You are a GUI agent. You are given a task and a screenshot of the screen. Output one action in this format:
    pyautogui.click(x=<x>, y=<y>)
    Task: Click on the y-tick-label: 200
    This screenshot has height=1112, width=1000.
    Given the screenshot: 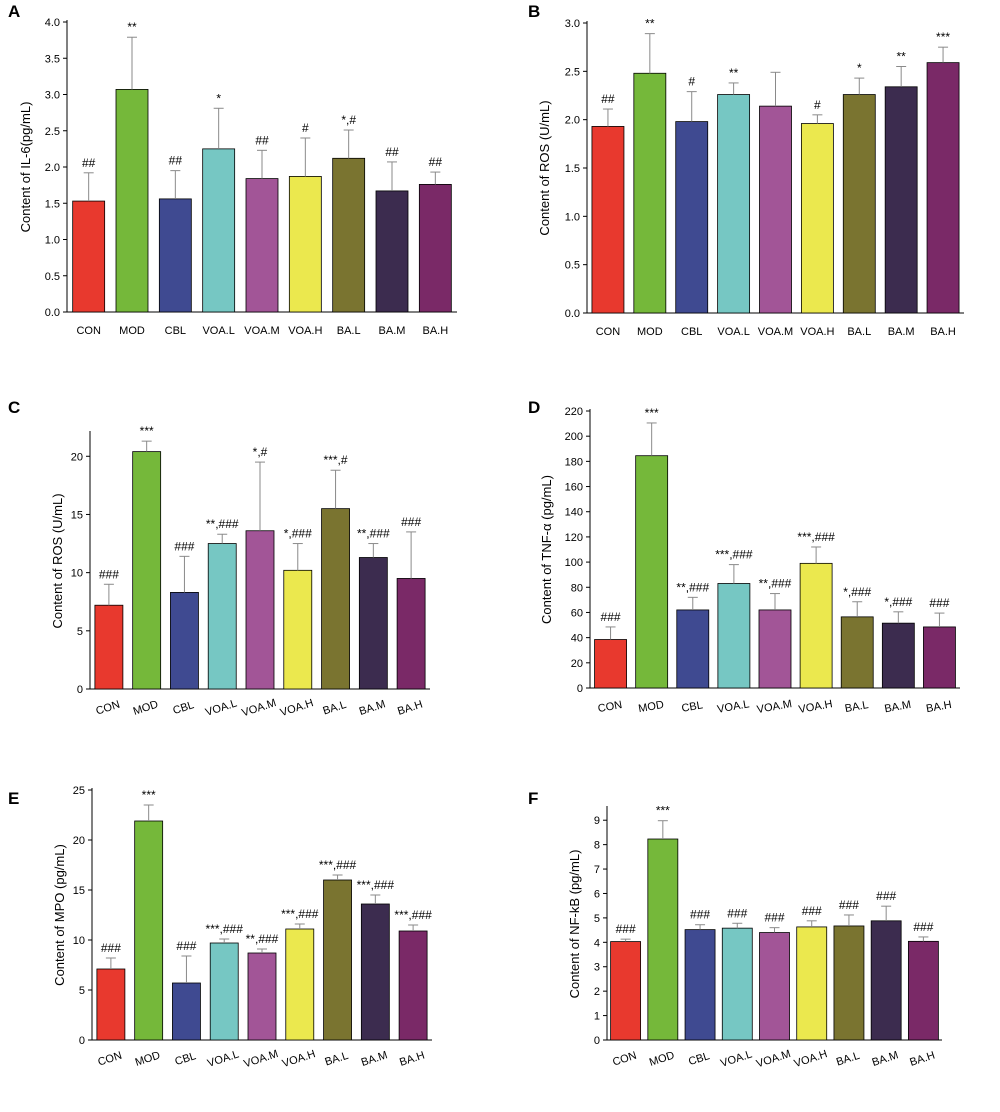 What is the action you would take?
    pyautogui.click(x=574, y=437)
    